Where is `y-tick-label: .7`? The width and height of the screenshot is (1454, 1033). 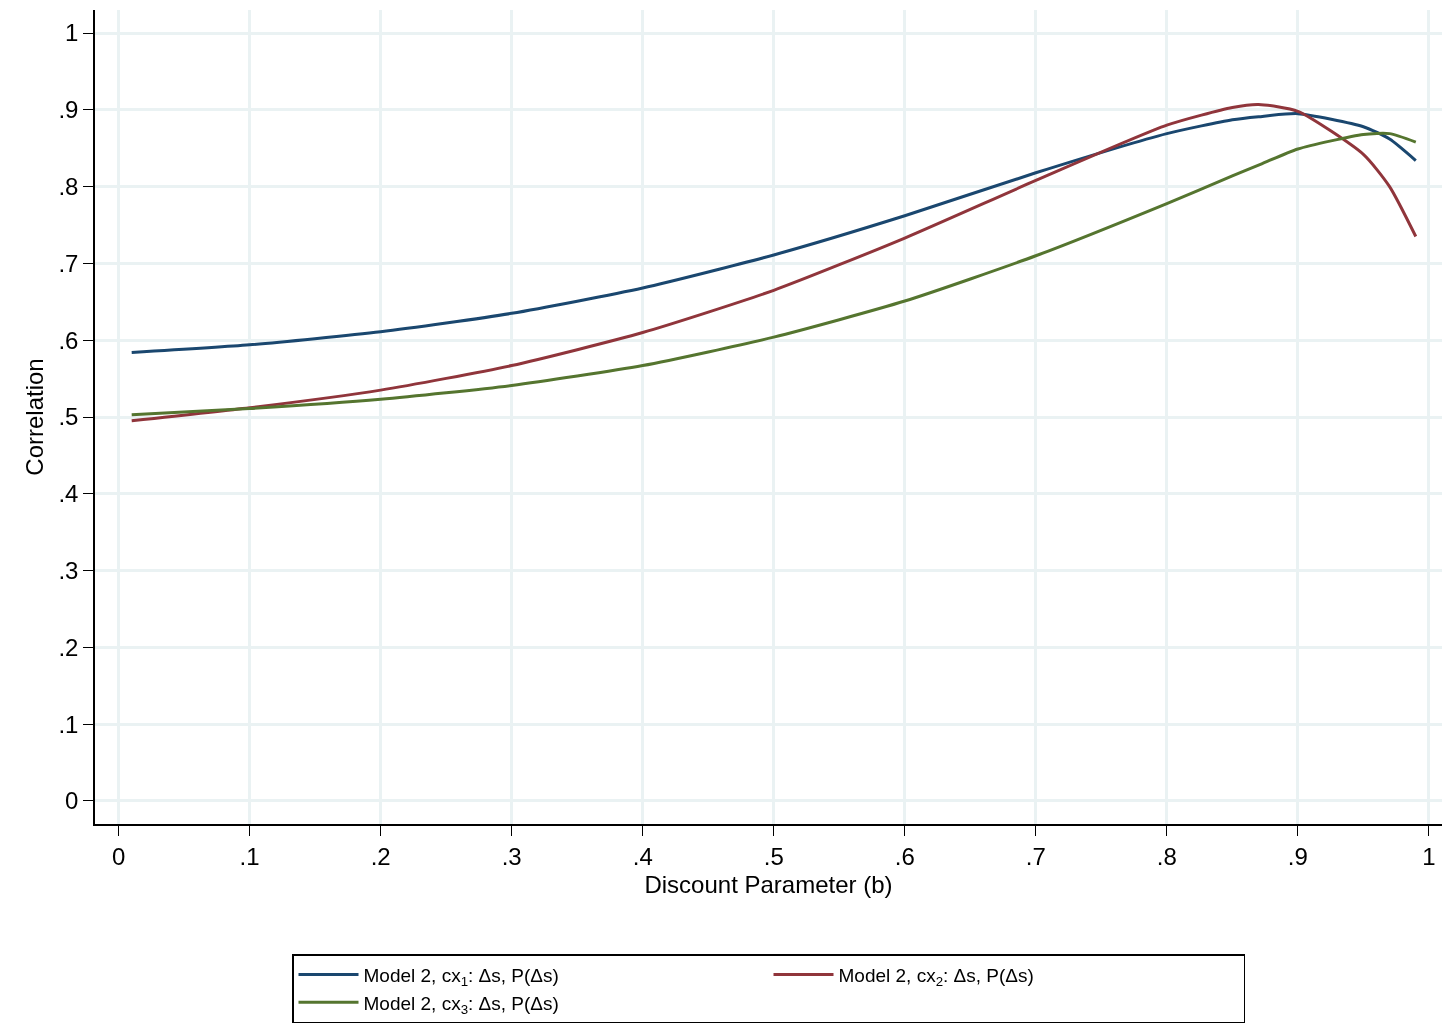
y-tick-label: .7 is located at coordinates (68, 263).